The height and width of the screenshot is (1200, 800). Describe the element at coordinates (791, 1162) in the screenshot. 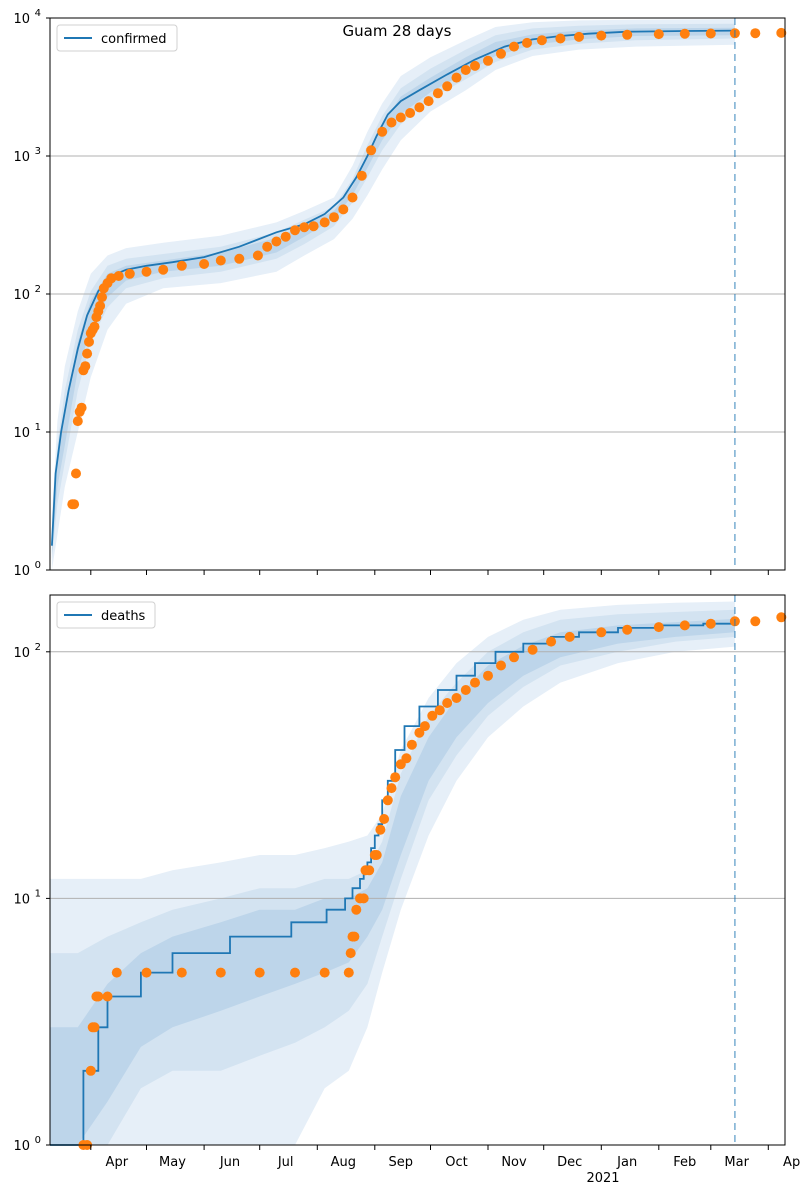

I see `x-tick-label: Apr` at that location.